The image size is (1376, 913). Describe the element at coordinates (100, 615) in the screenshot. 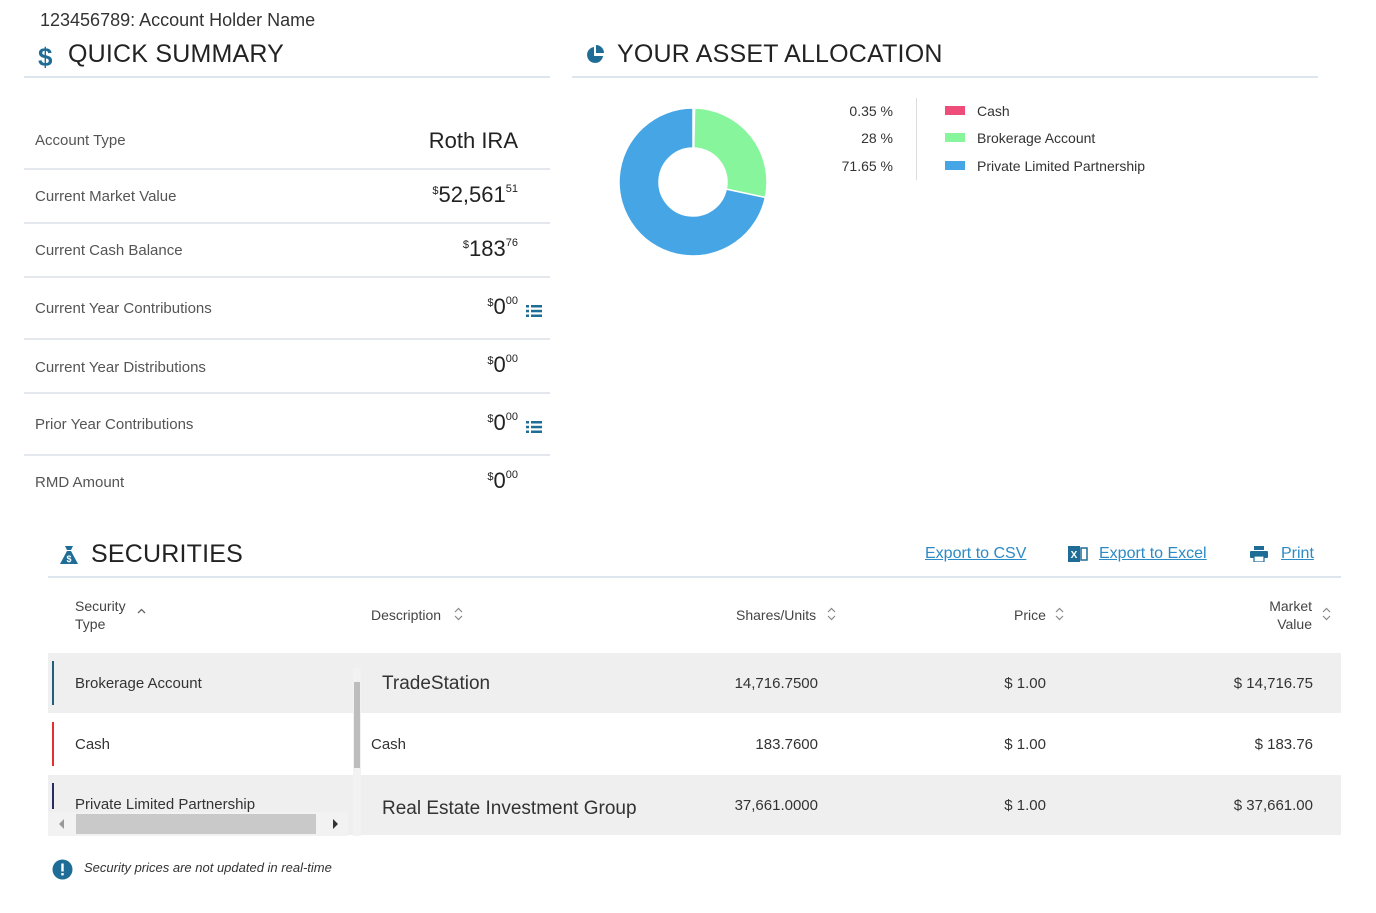

I see `column-header-security-type: Security Type` at that location.